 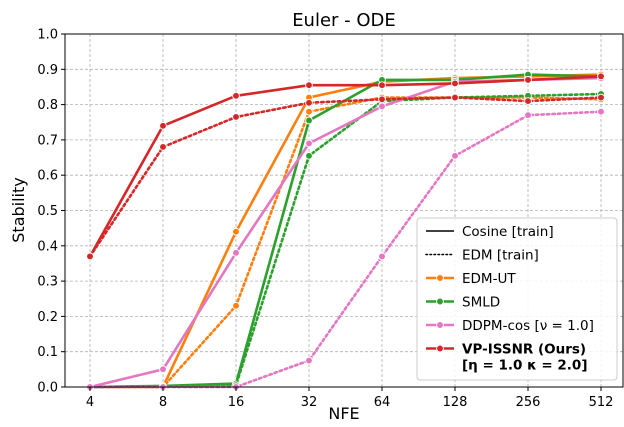 What do you see at coordinates (47, 317) in the screenshot?
I see `y-tick-label: 0.2` at bounding box center [47, 317].